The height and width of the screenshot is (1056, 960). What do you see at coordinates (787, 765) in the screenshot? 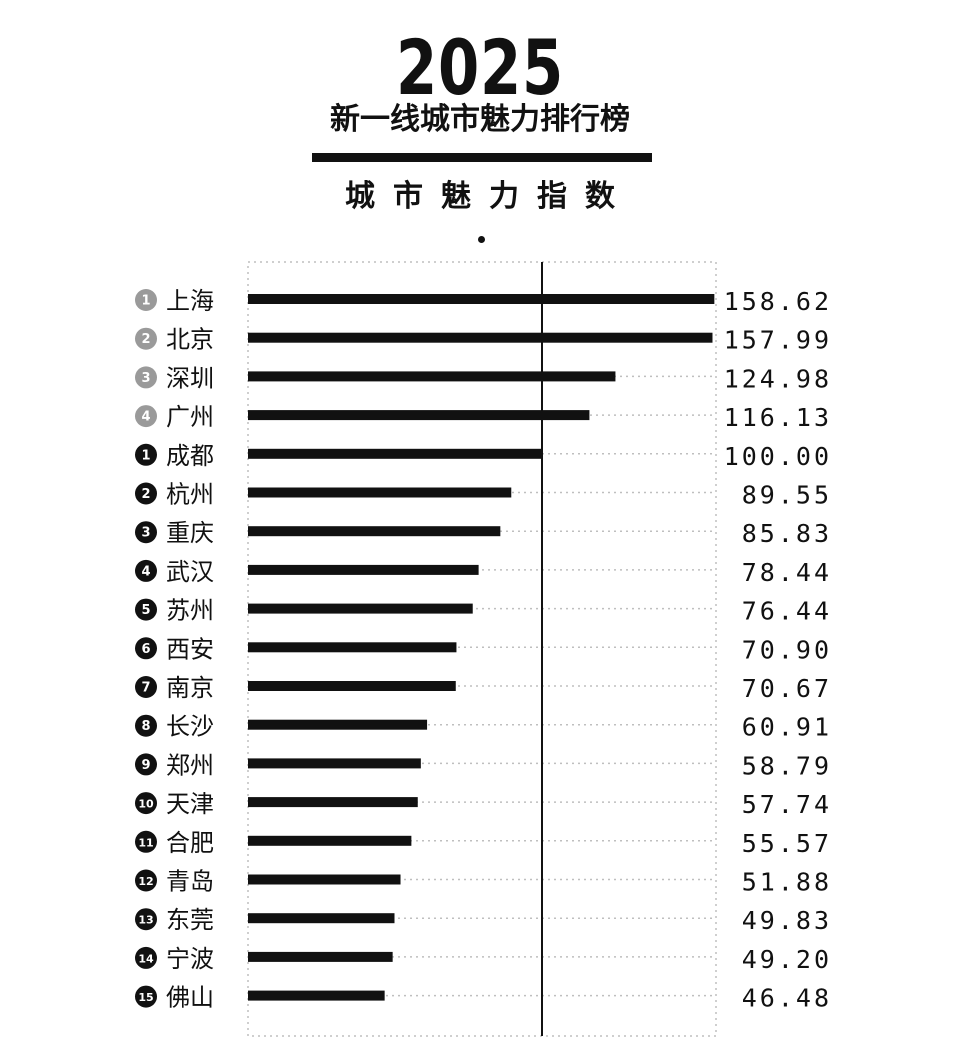
I see `value-label: 58.79` at bounding box center [787, 765].